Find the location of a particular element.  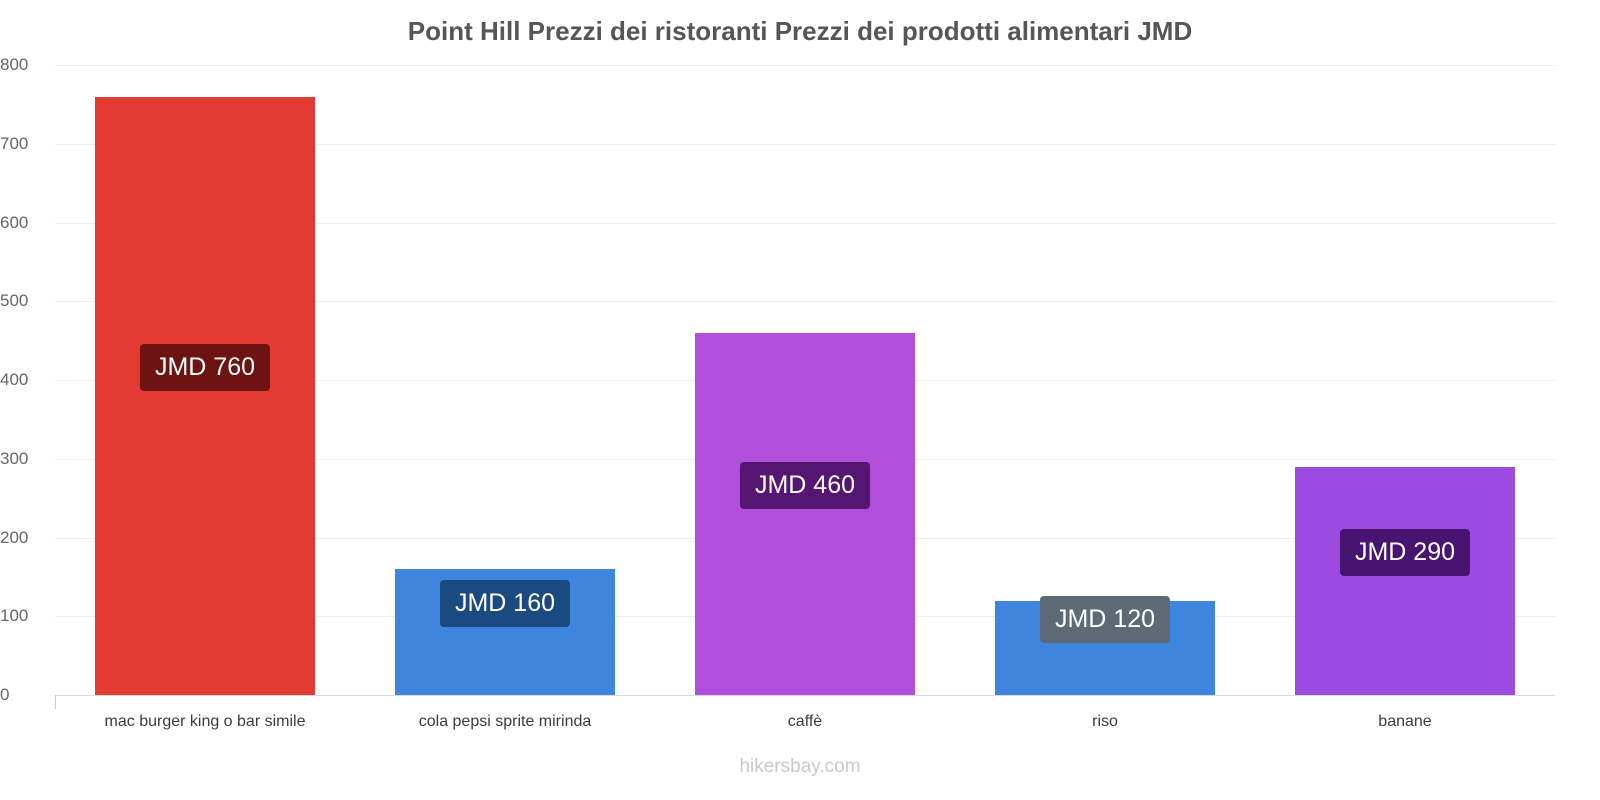

x-axis-label: riso is located at coordinates (1105, 721).